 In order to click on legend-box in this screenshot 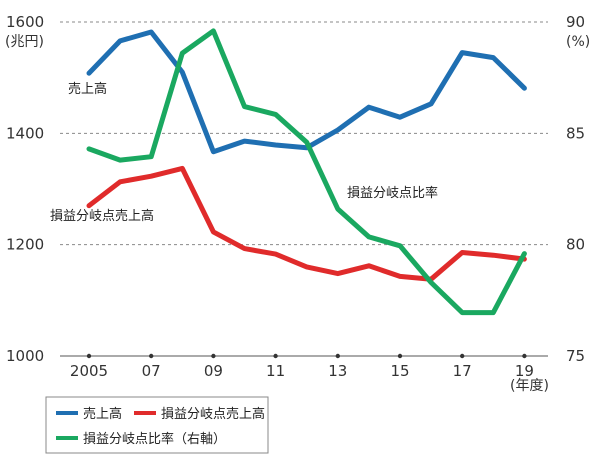, I will do `click(157, 425)`.